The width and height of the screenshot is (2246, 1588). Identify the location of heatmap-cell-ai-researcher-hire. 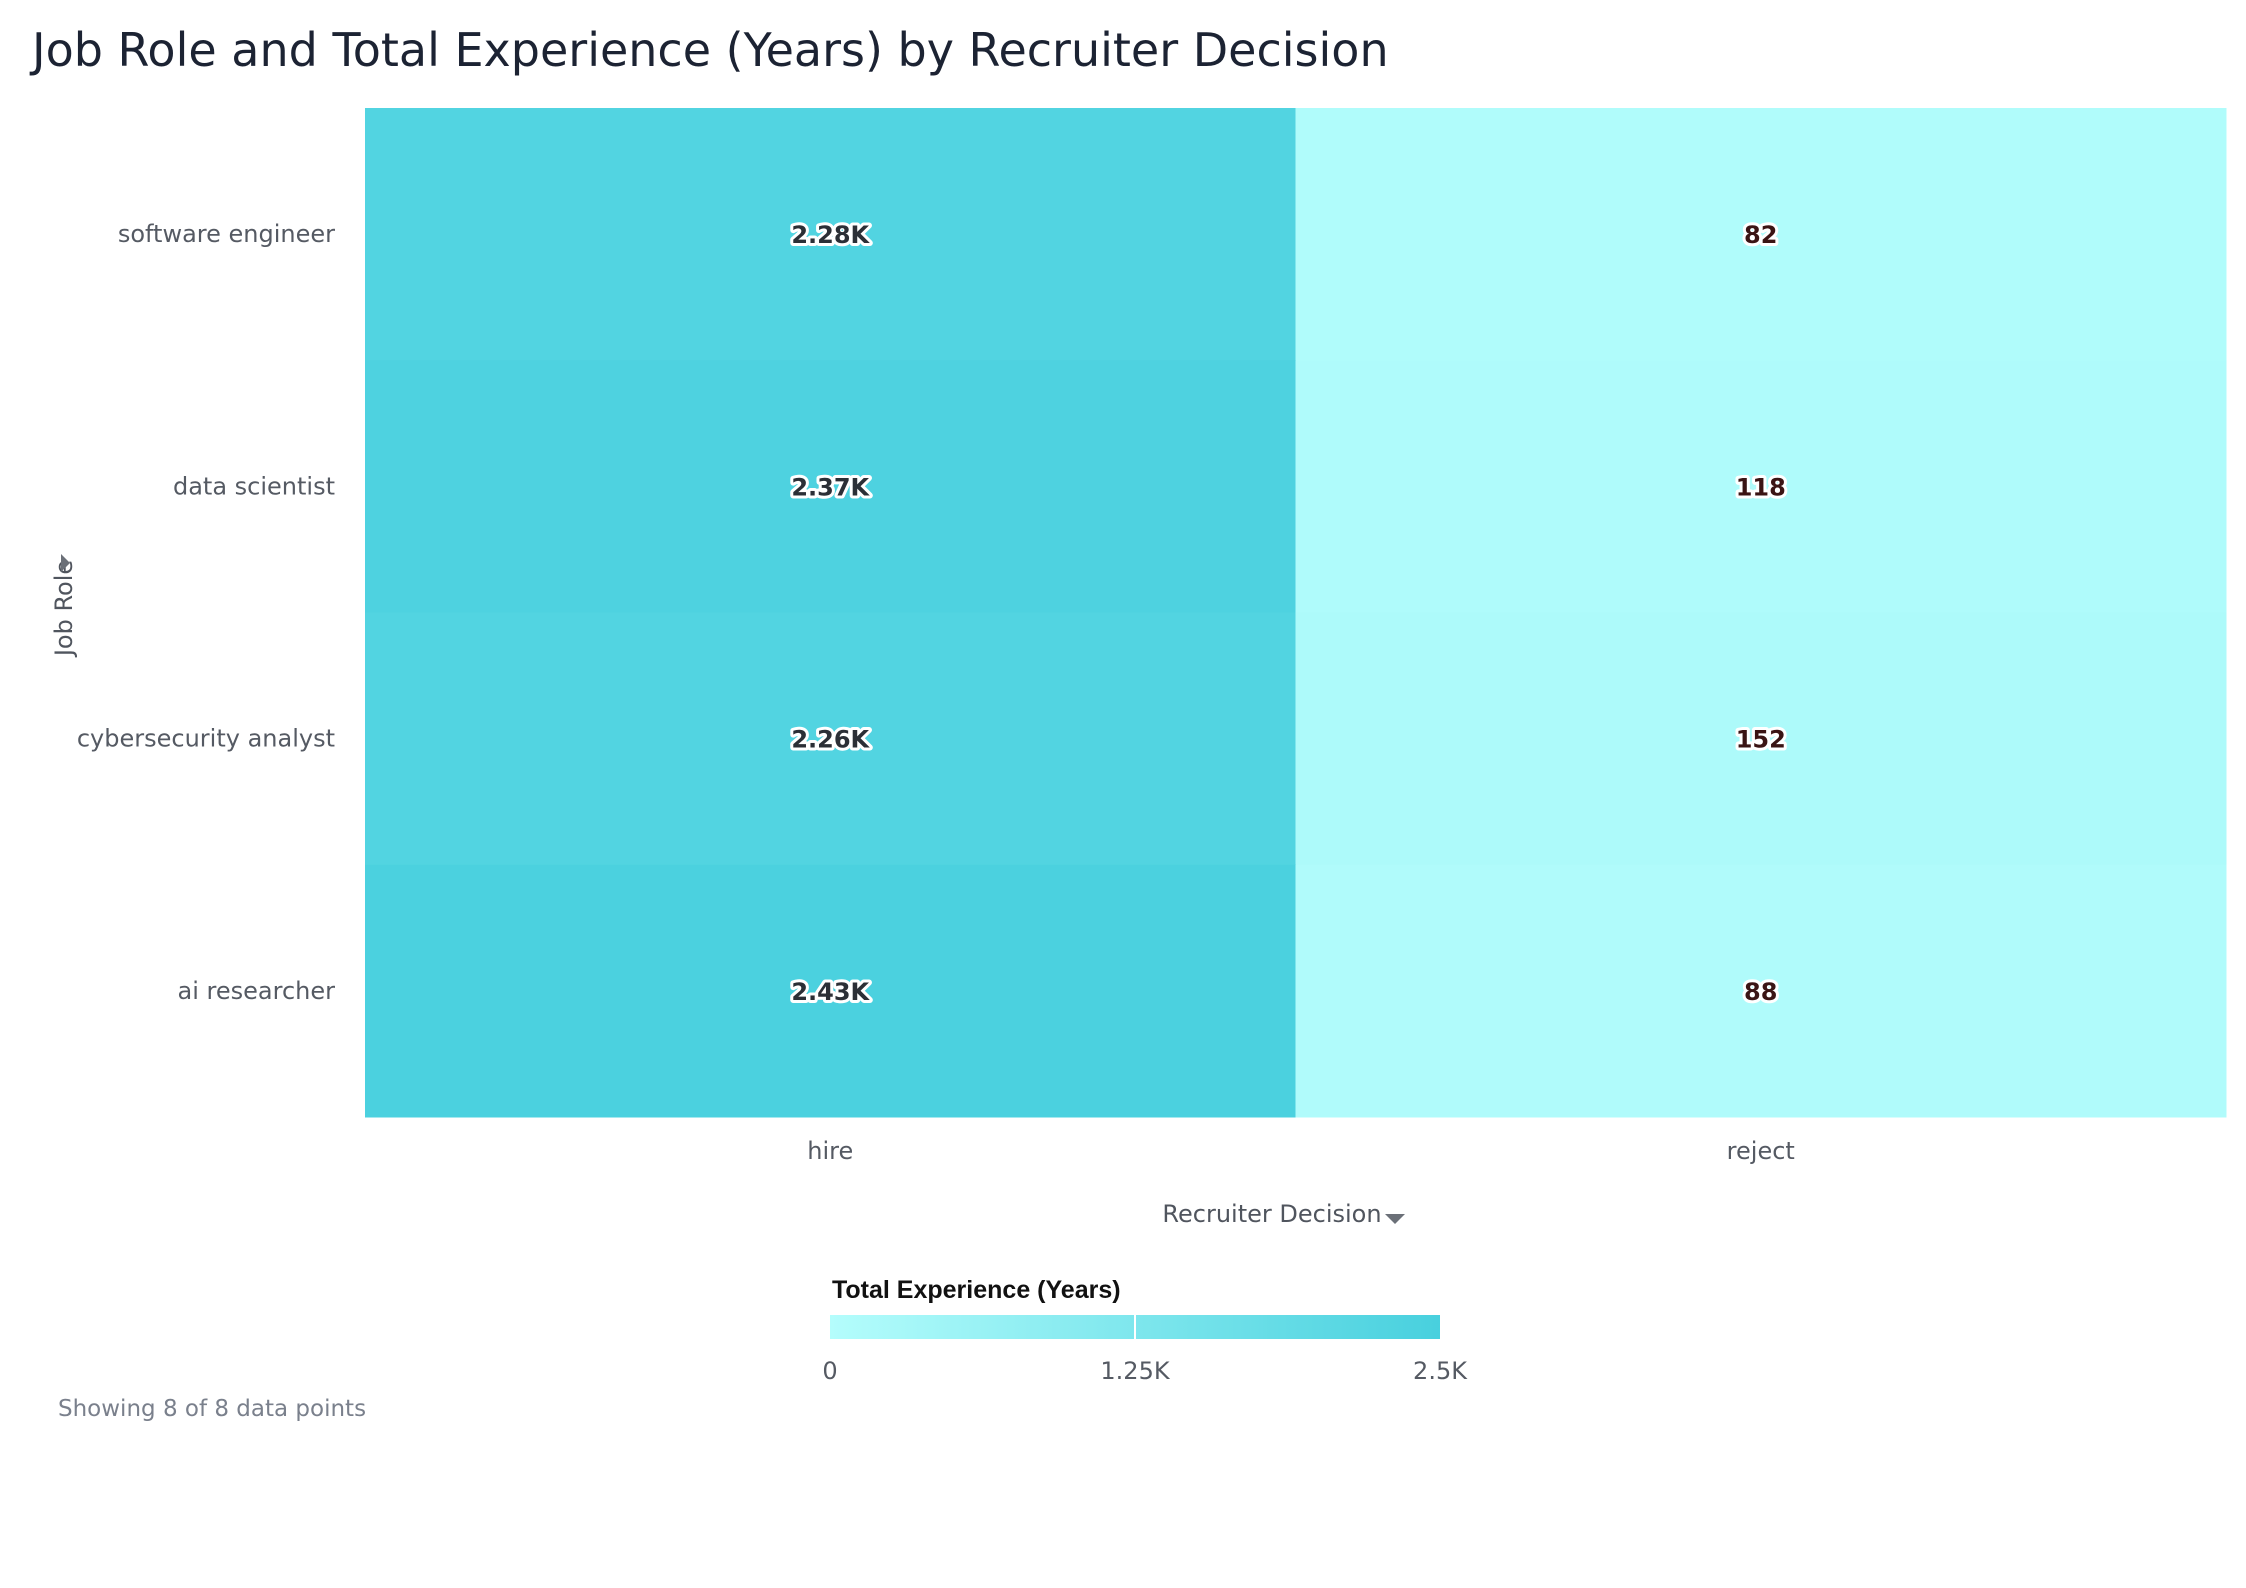
(830, 991).